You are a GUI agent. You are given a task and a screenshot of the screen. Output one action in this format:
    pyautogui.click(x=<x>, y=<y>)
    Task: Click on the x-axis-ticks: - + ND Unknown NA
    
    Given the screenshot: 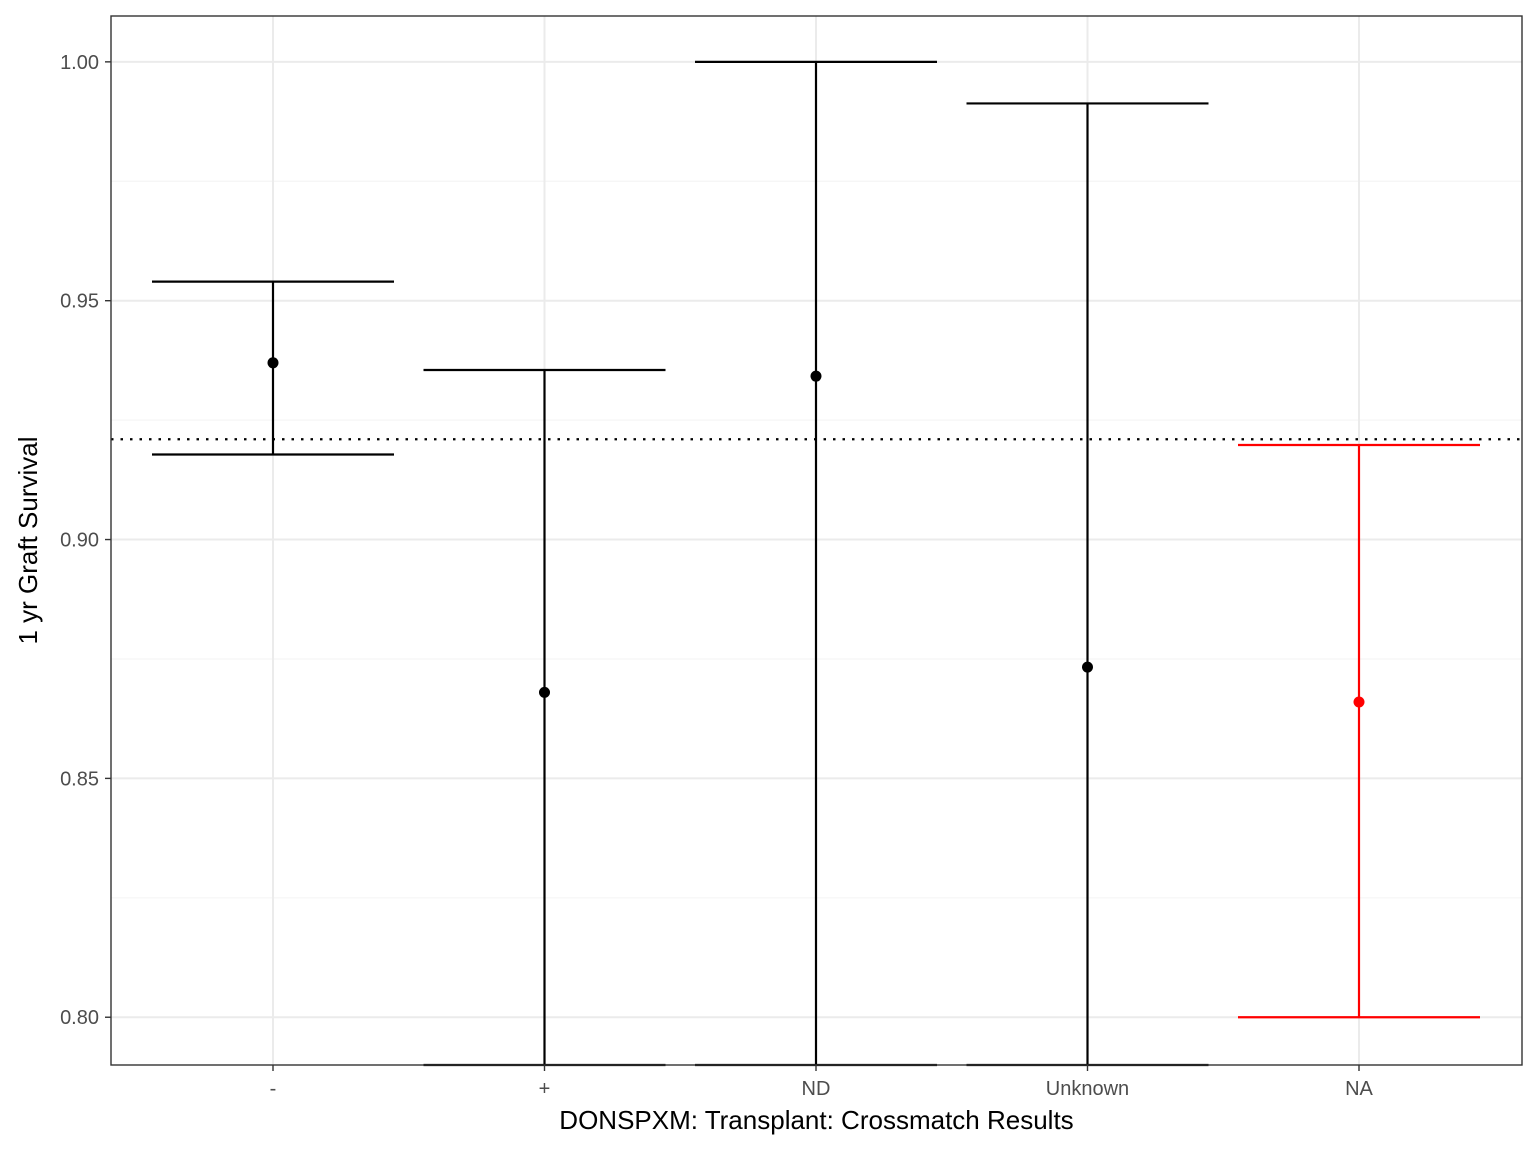 What is the action you would take?
    pyautogui.click(x=822, y=1082)
    